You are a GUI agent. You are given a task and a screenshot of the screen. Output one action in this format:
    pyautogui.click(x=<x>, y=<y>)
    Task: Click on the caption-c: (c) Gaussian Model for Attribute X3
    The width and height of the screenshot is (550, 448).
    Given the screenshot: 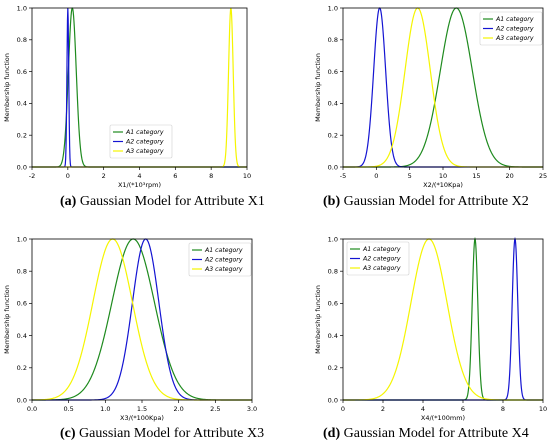 What is the action you would take?
    pyautogui.click(x=162, y=434)
    